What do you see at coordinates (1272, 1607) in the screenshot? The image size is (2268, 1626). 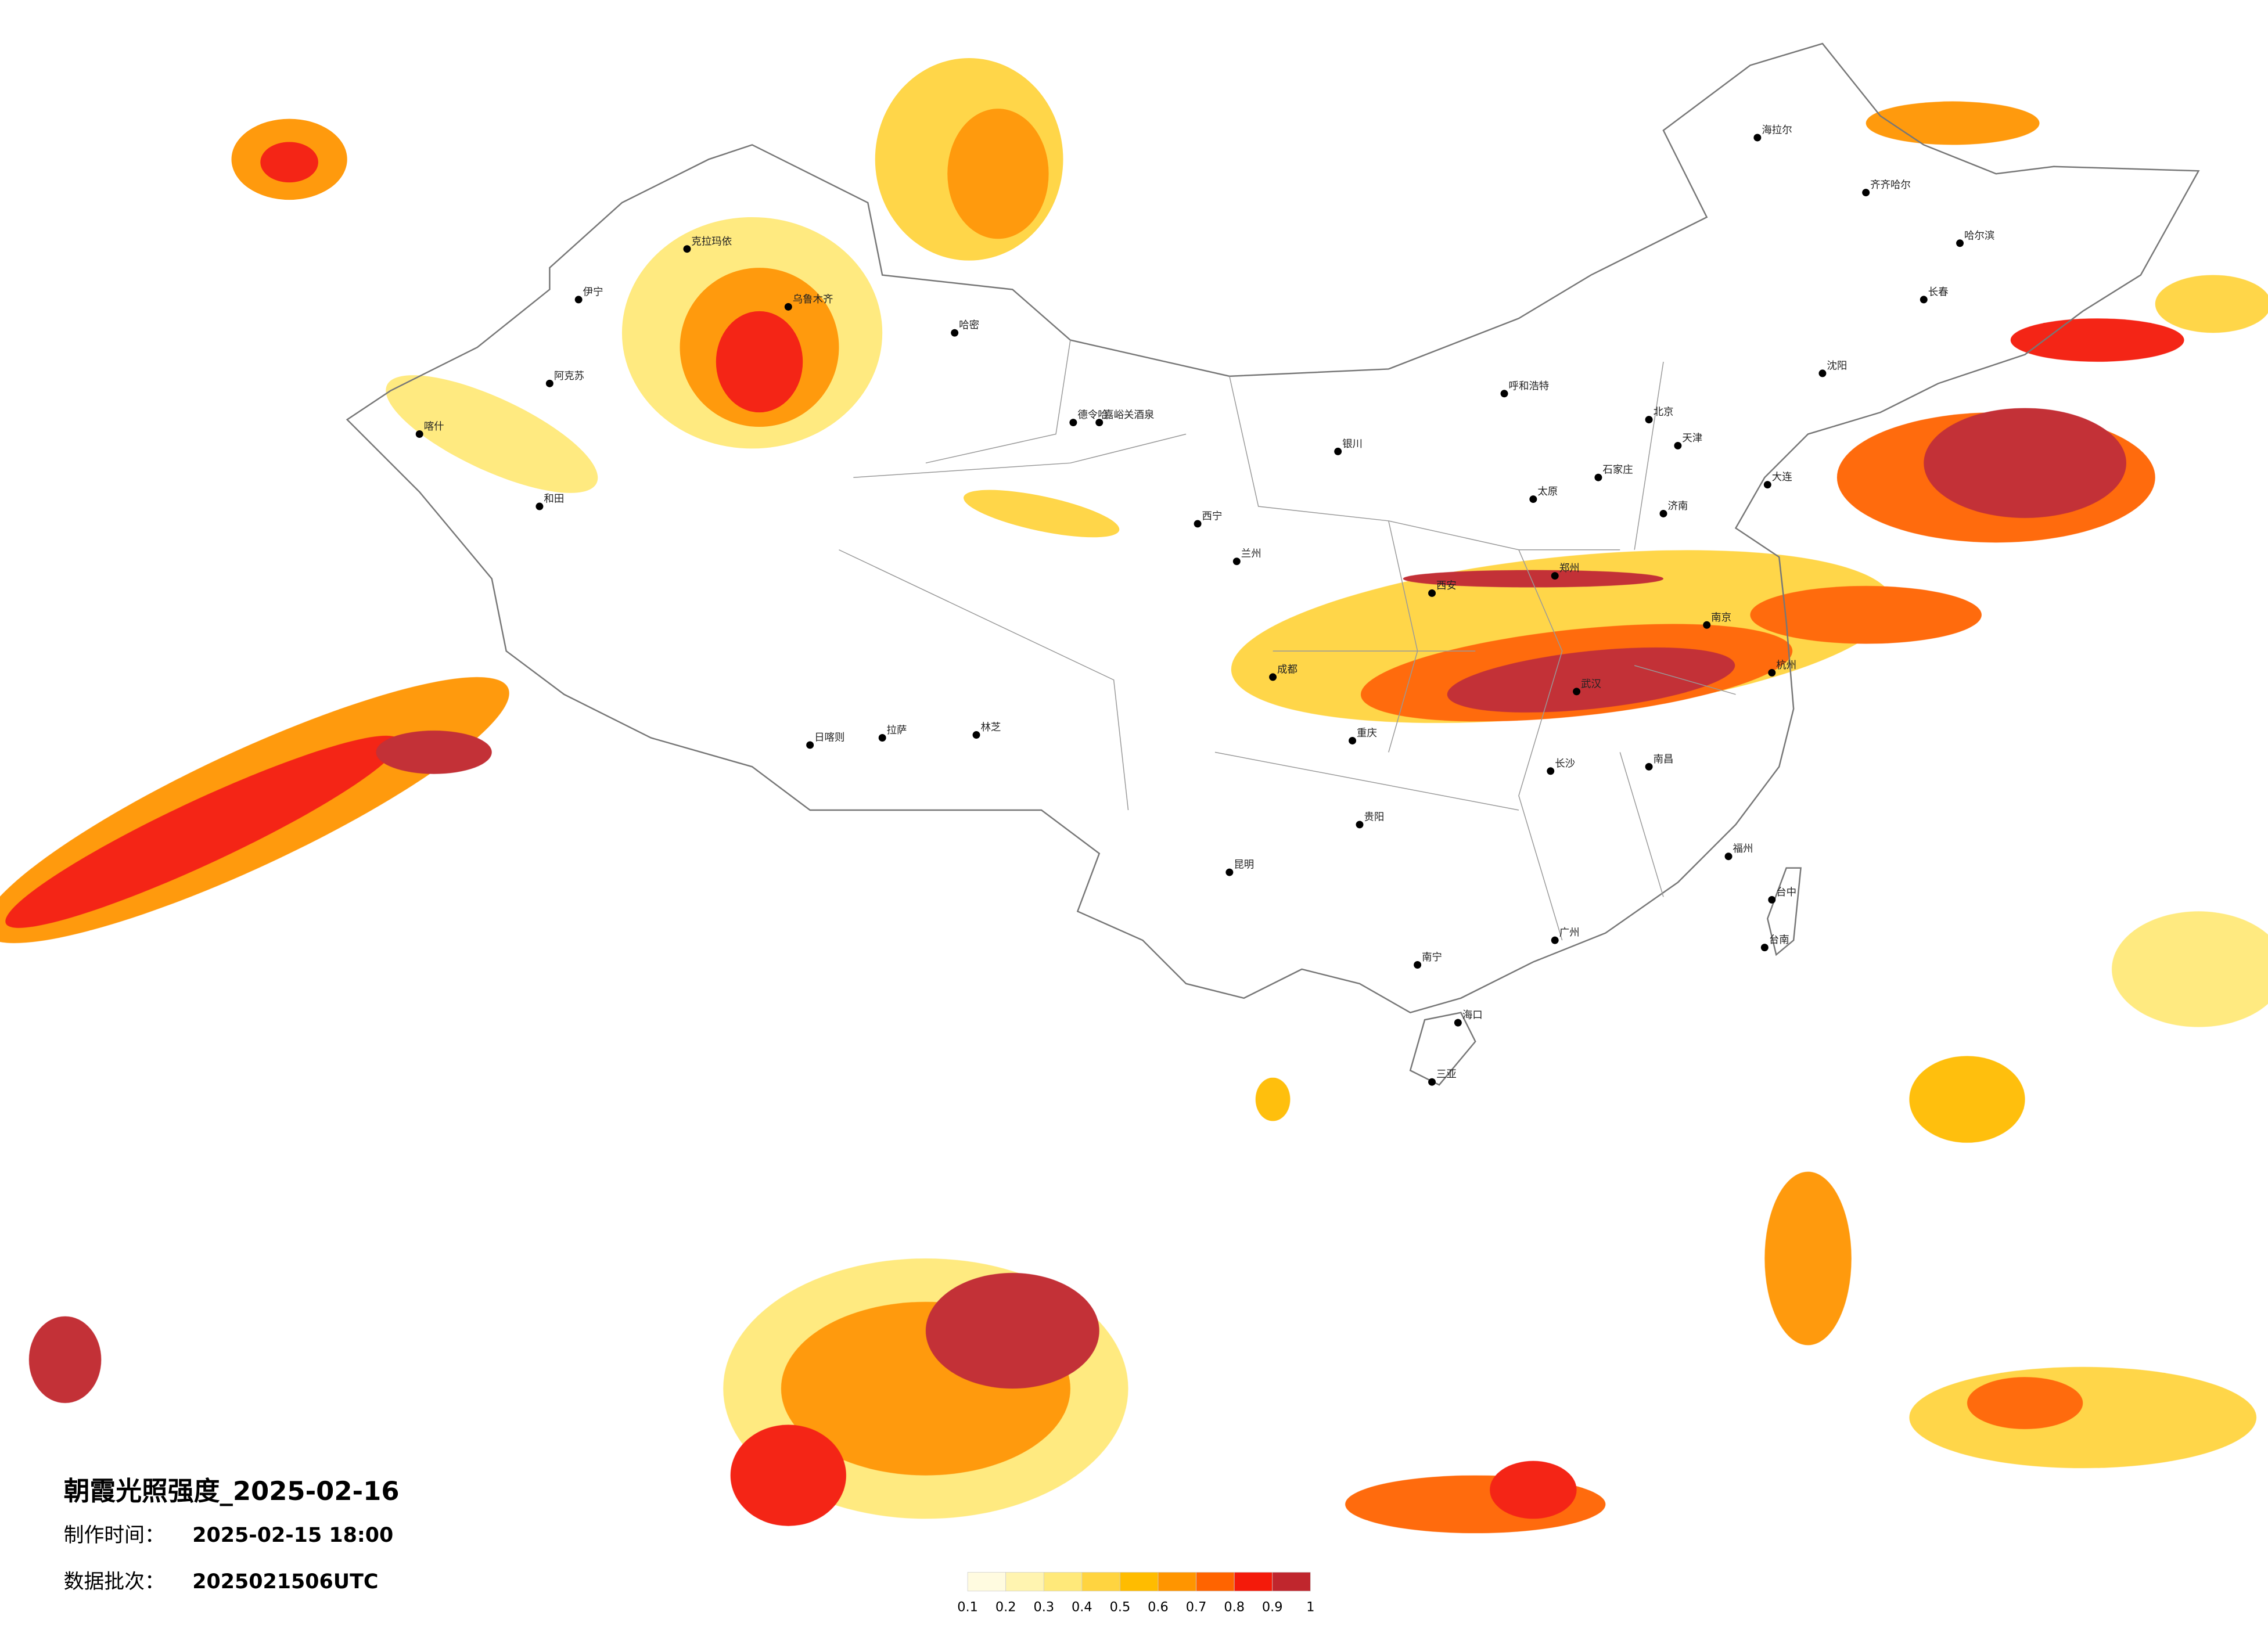 I see `legend-tick-label: 0.9` at bounding box center [1272, 1607].